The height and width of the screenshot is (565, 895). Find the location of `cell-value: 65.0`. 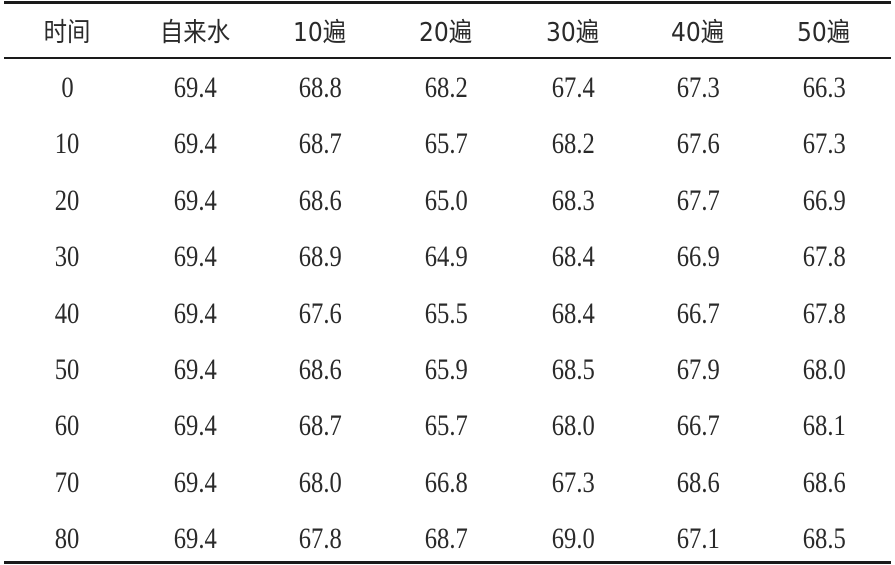

cell-value: 65.0 is located at coordinates (446, 200).